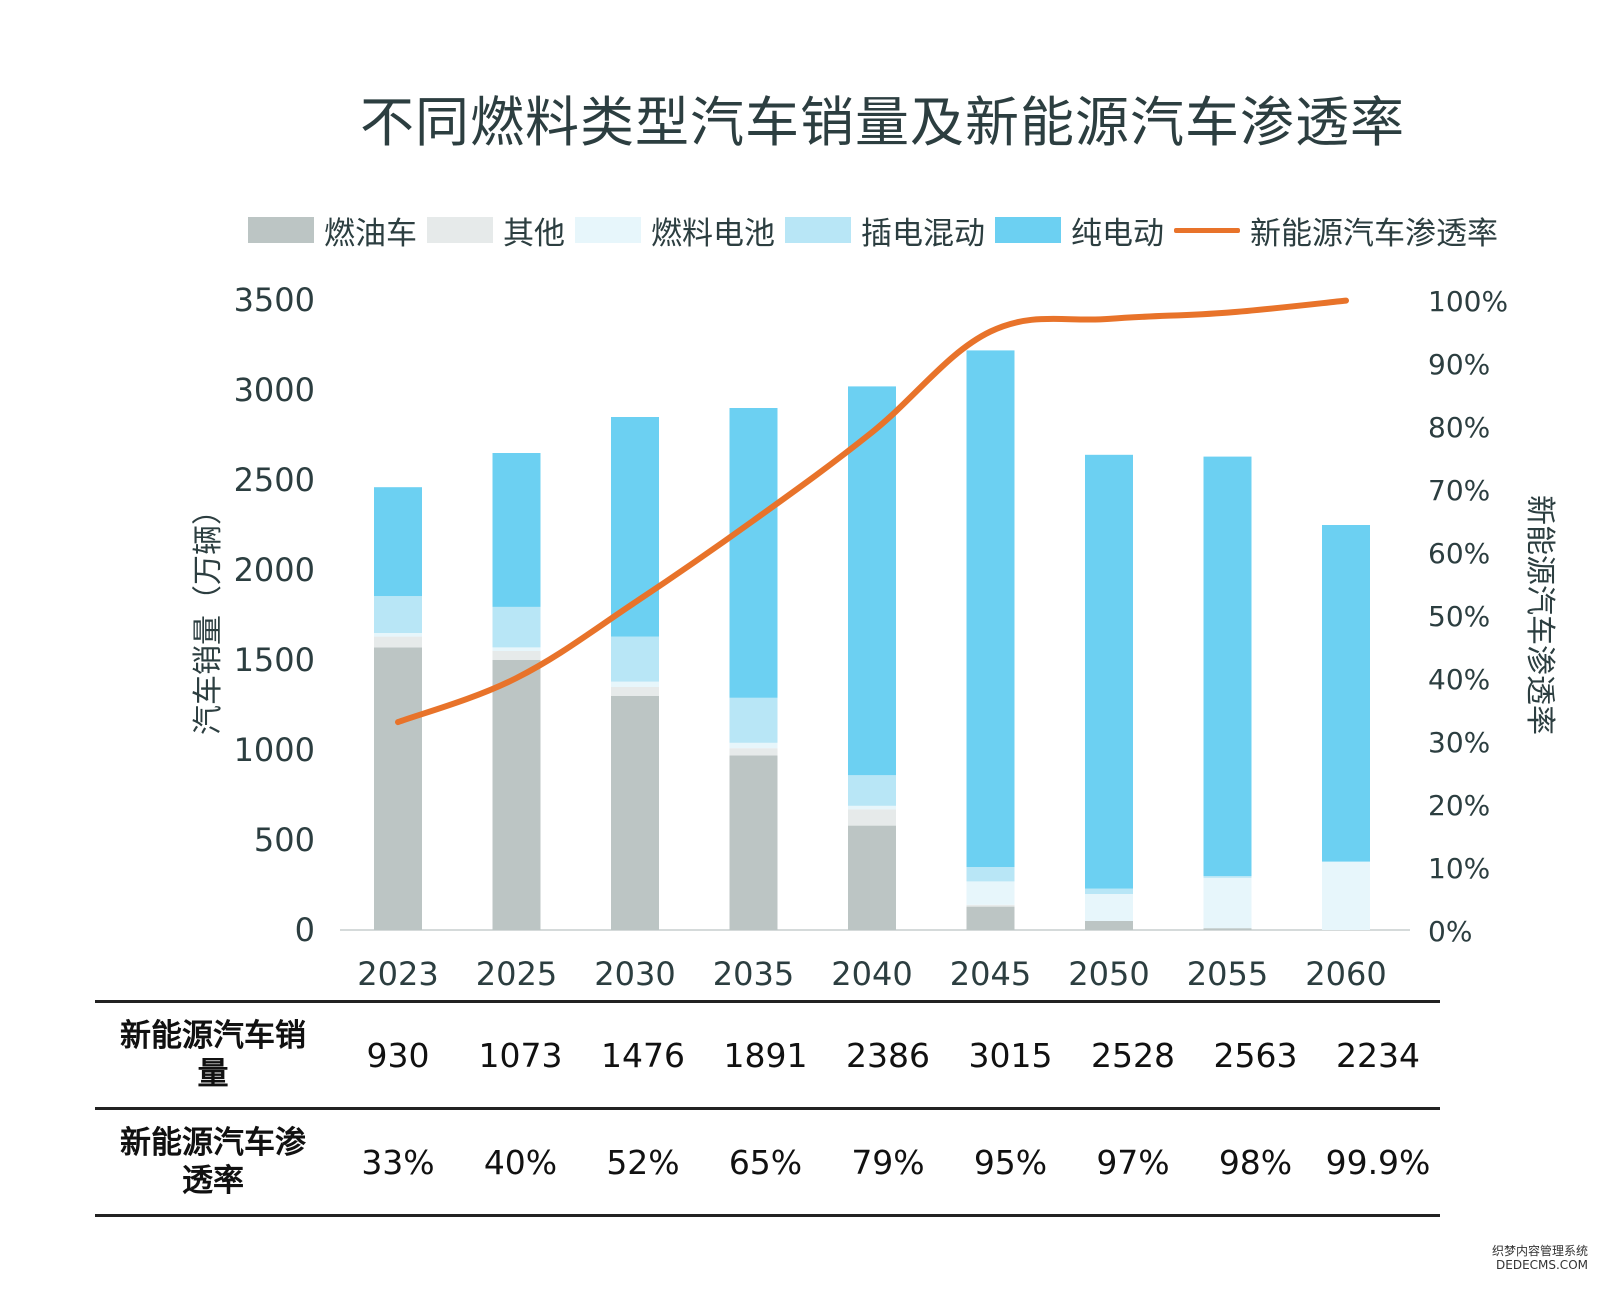  What do you see at coordinates (284, 840) in the screenshot?
I see `y-left-tick-label: 500` at bounding box center [284, 840].